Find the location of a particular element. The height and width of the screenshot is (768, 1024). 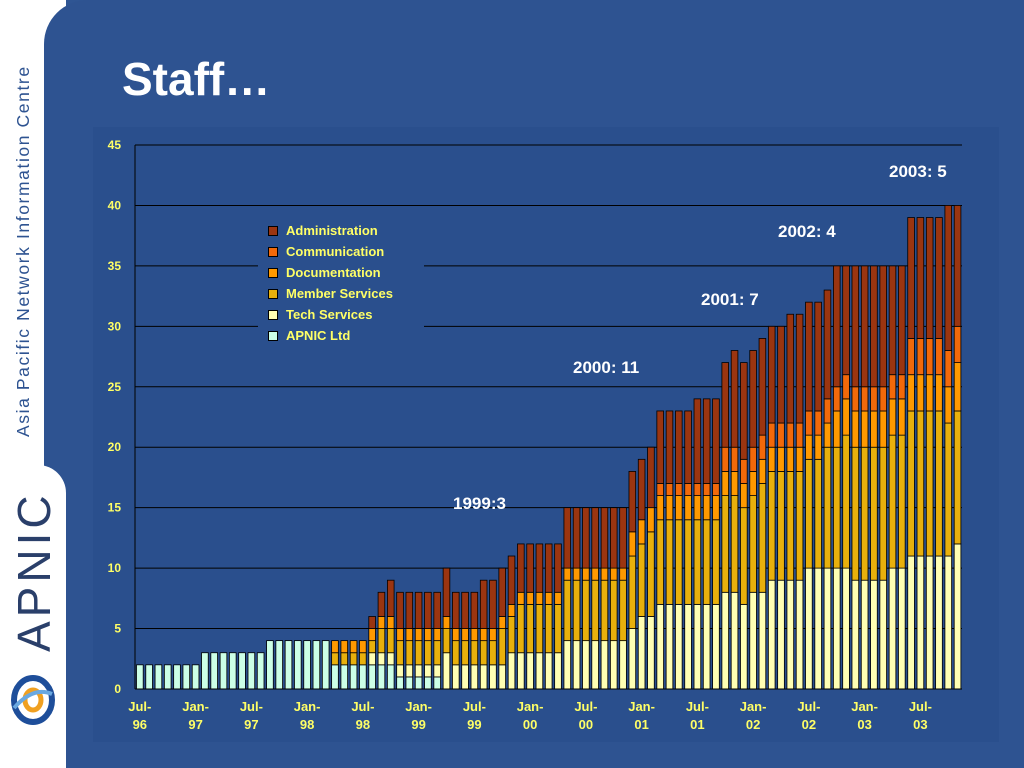

x-tick-label-year: 01 is located at coordinates (641, 724).